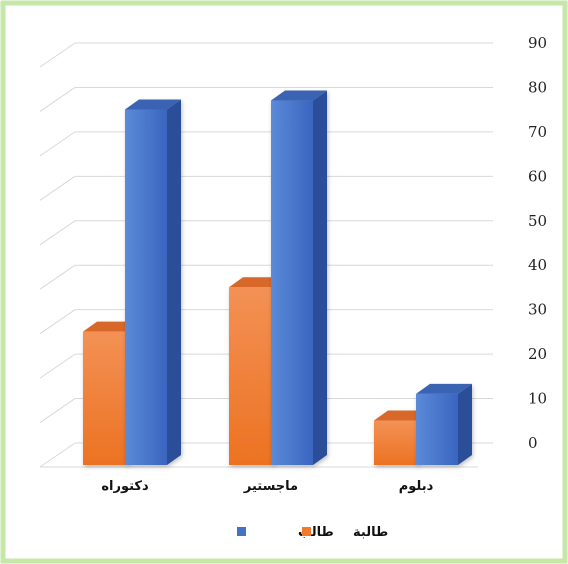 This screenshot has width=568, height=564. Describe the element at coordinates (416, 486) in the screenshot. I see `x-category-label: دبلوم` at that location.